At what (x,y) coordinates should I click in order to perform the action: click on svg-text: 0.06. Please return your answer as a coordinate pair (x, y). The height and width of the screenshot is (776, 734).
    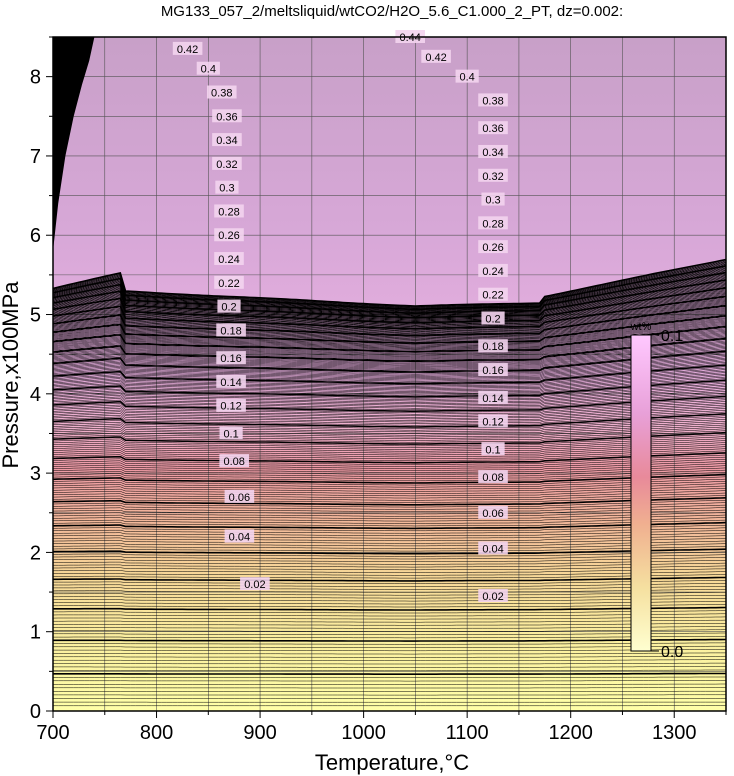
    Looking at the image, I should click on (239, 498).